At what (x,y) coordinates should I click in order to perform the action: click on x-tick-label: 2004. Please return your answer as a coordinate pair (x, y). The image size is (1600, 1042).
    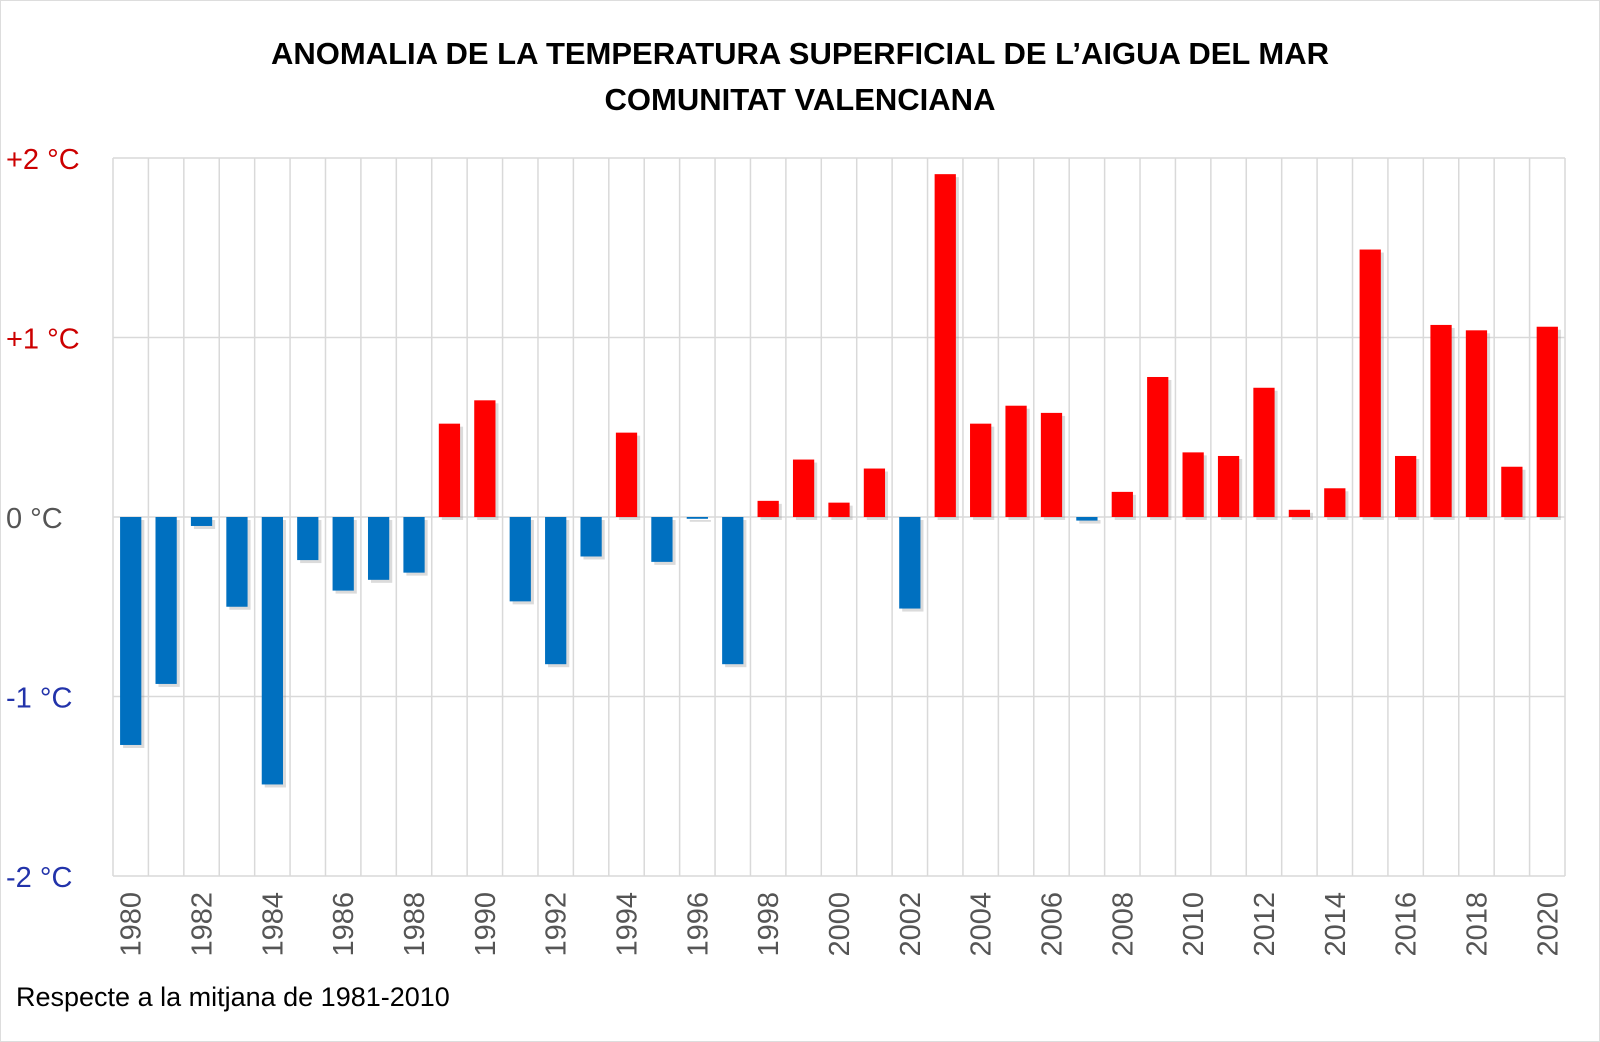
    Looking at the image, I should click on (982, 924).